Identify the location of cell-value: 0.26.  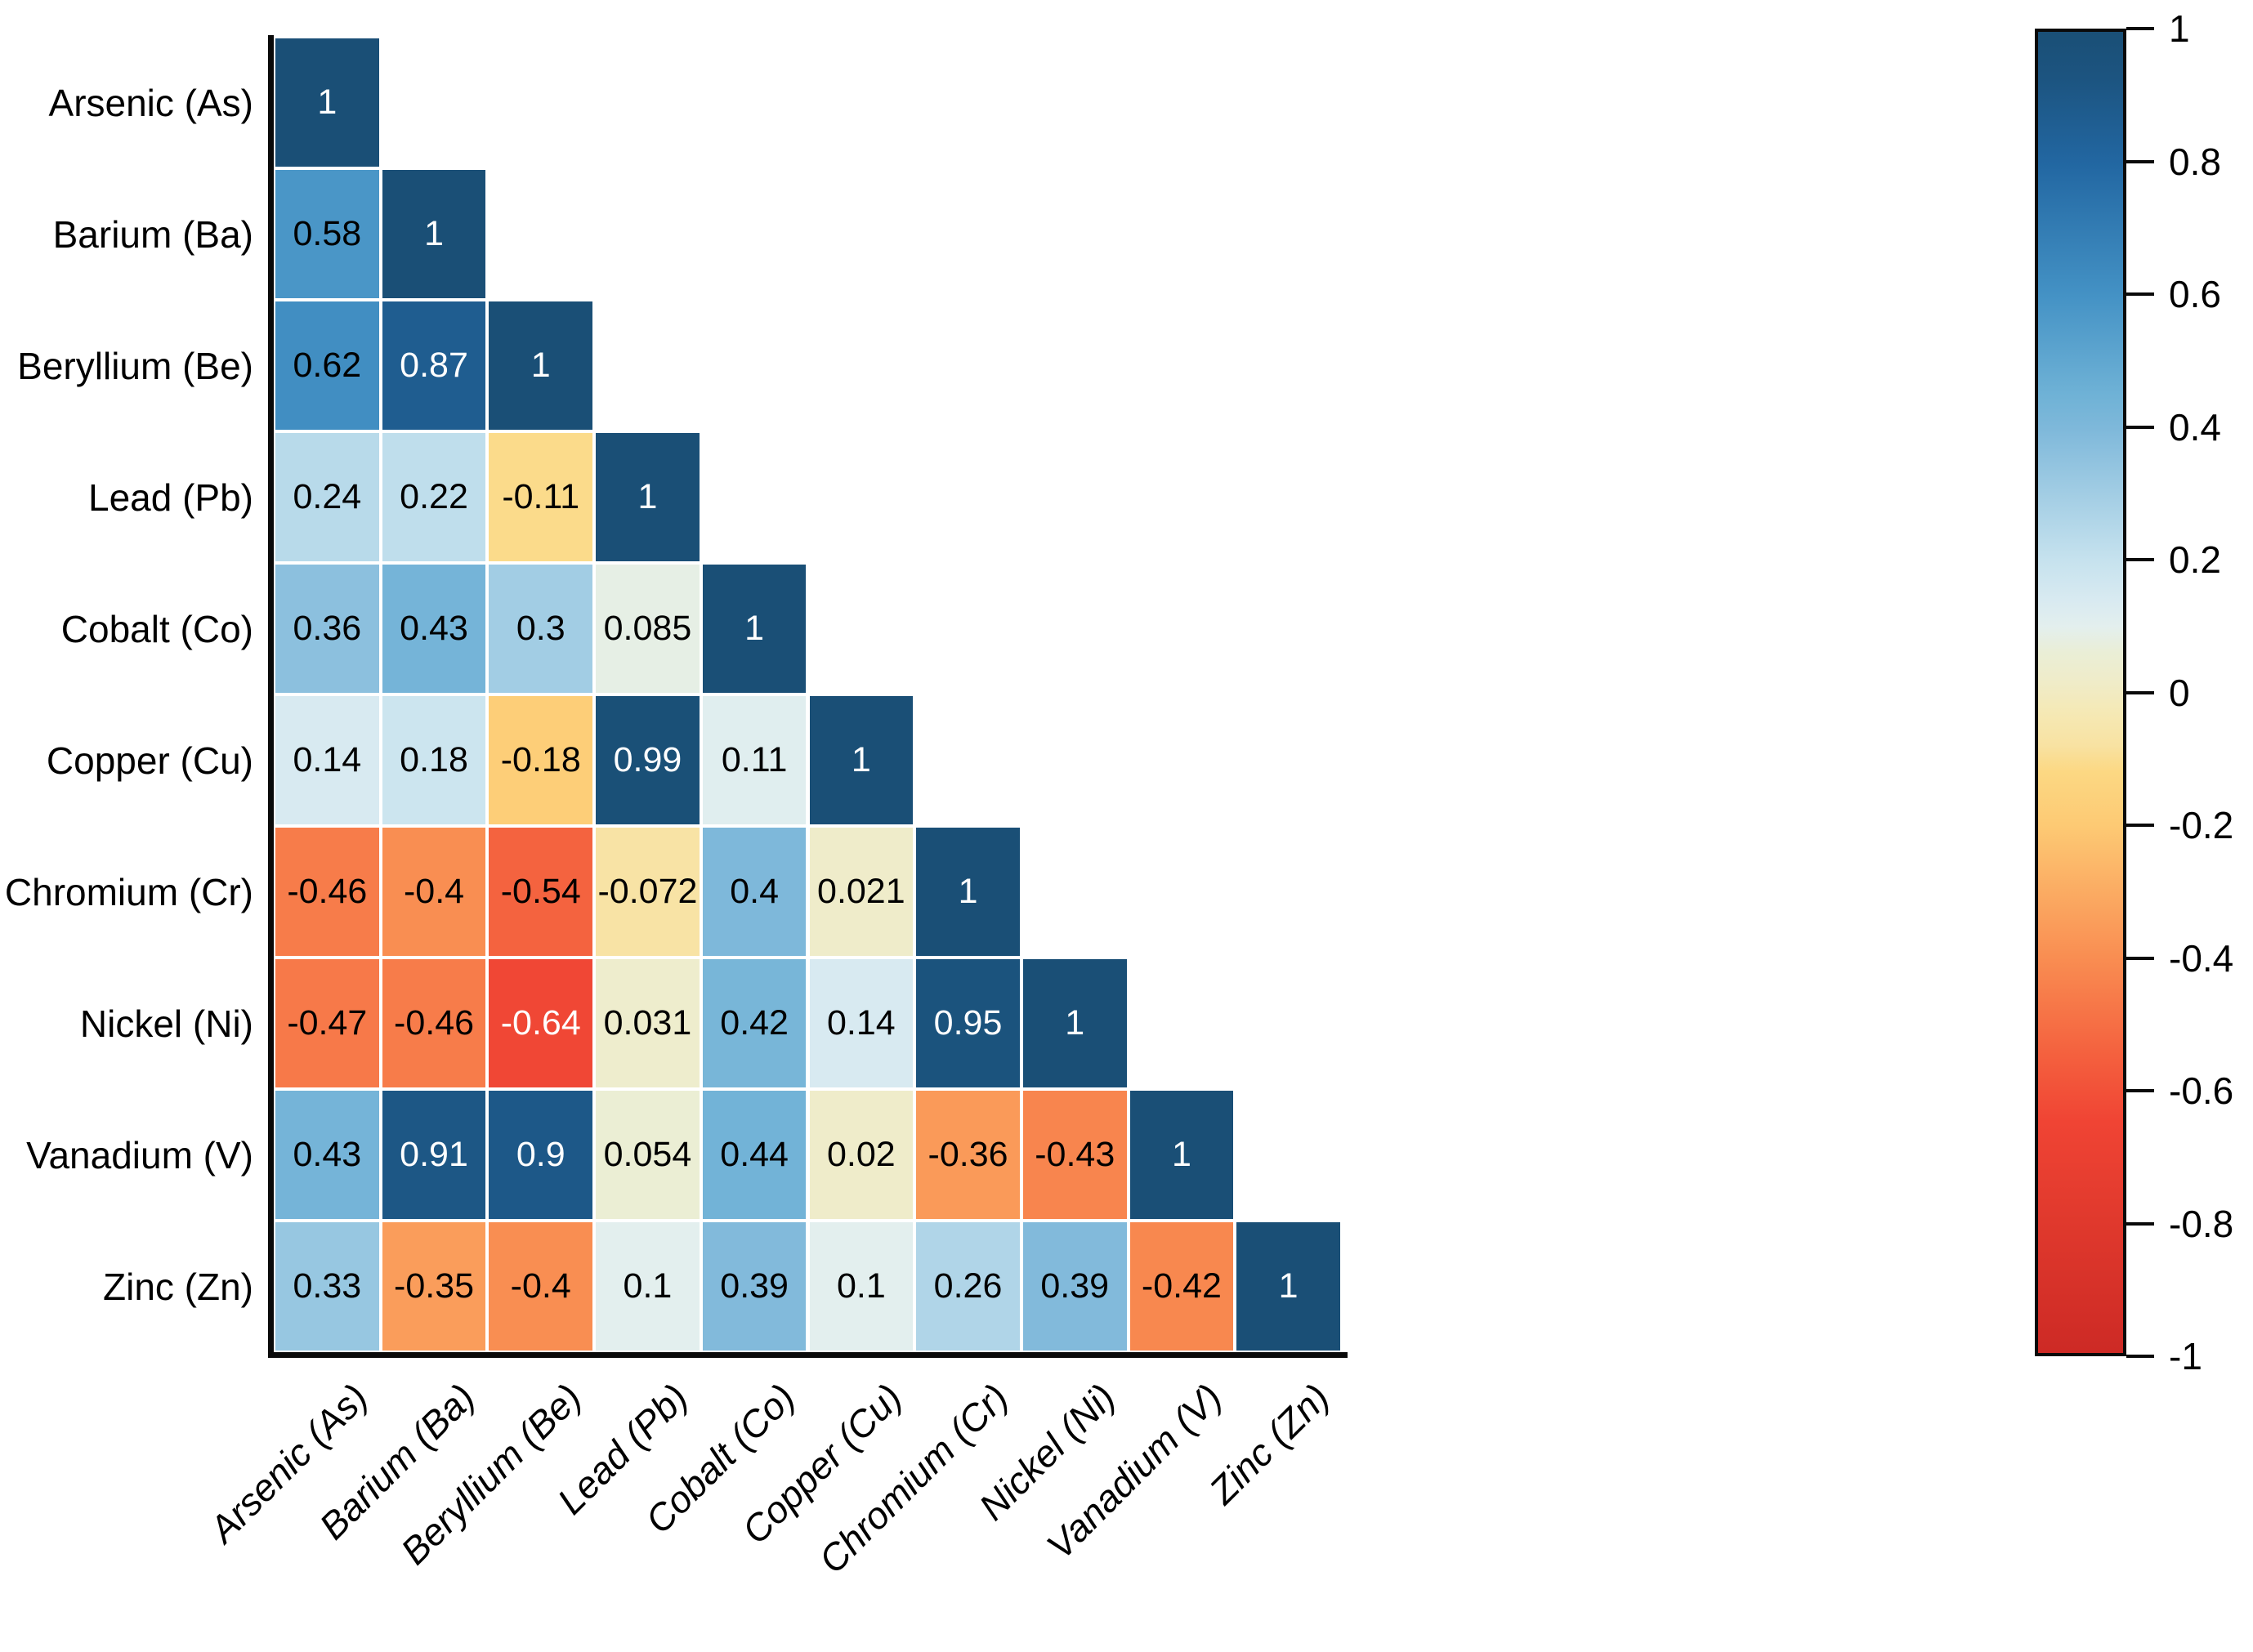
(968, 1286).